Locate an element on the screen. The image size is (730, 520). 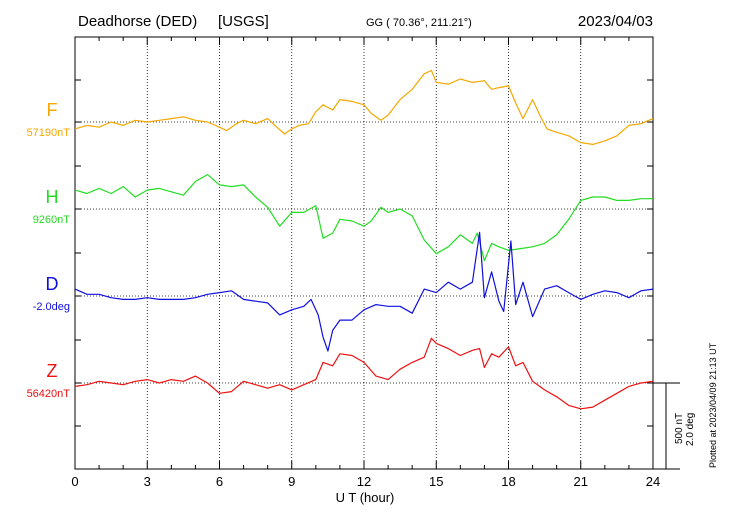
series-line-h is located at coordinates (363, 218).